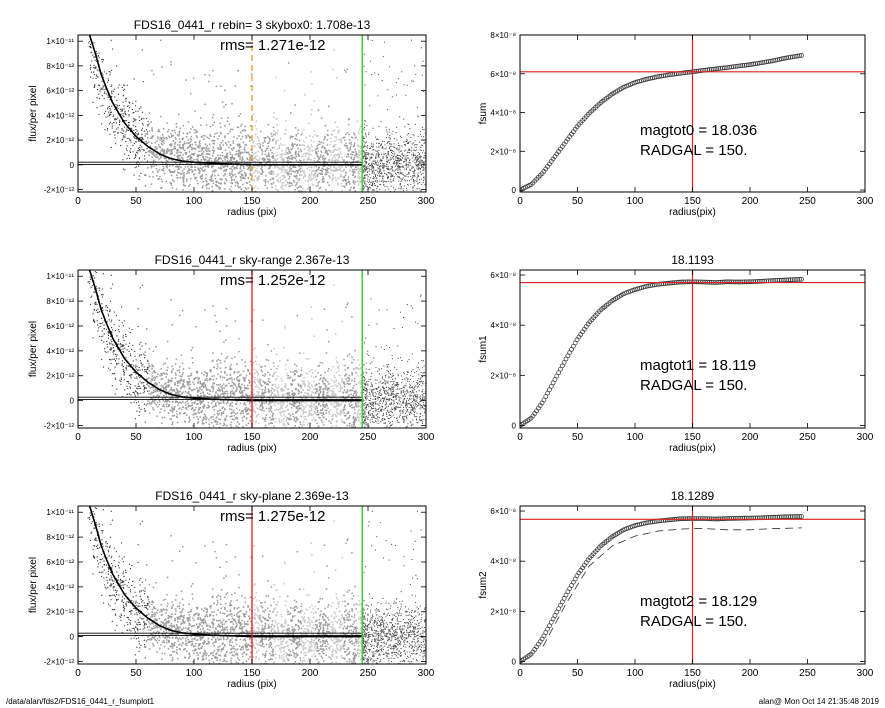 Image resolution: width=885 pixels, height=708 pixels. What do you see at coordinates (136, 201) in the screenshot?
I see `x-tick-label: 50` at bounding box center [136, 201].